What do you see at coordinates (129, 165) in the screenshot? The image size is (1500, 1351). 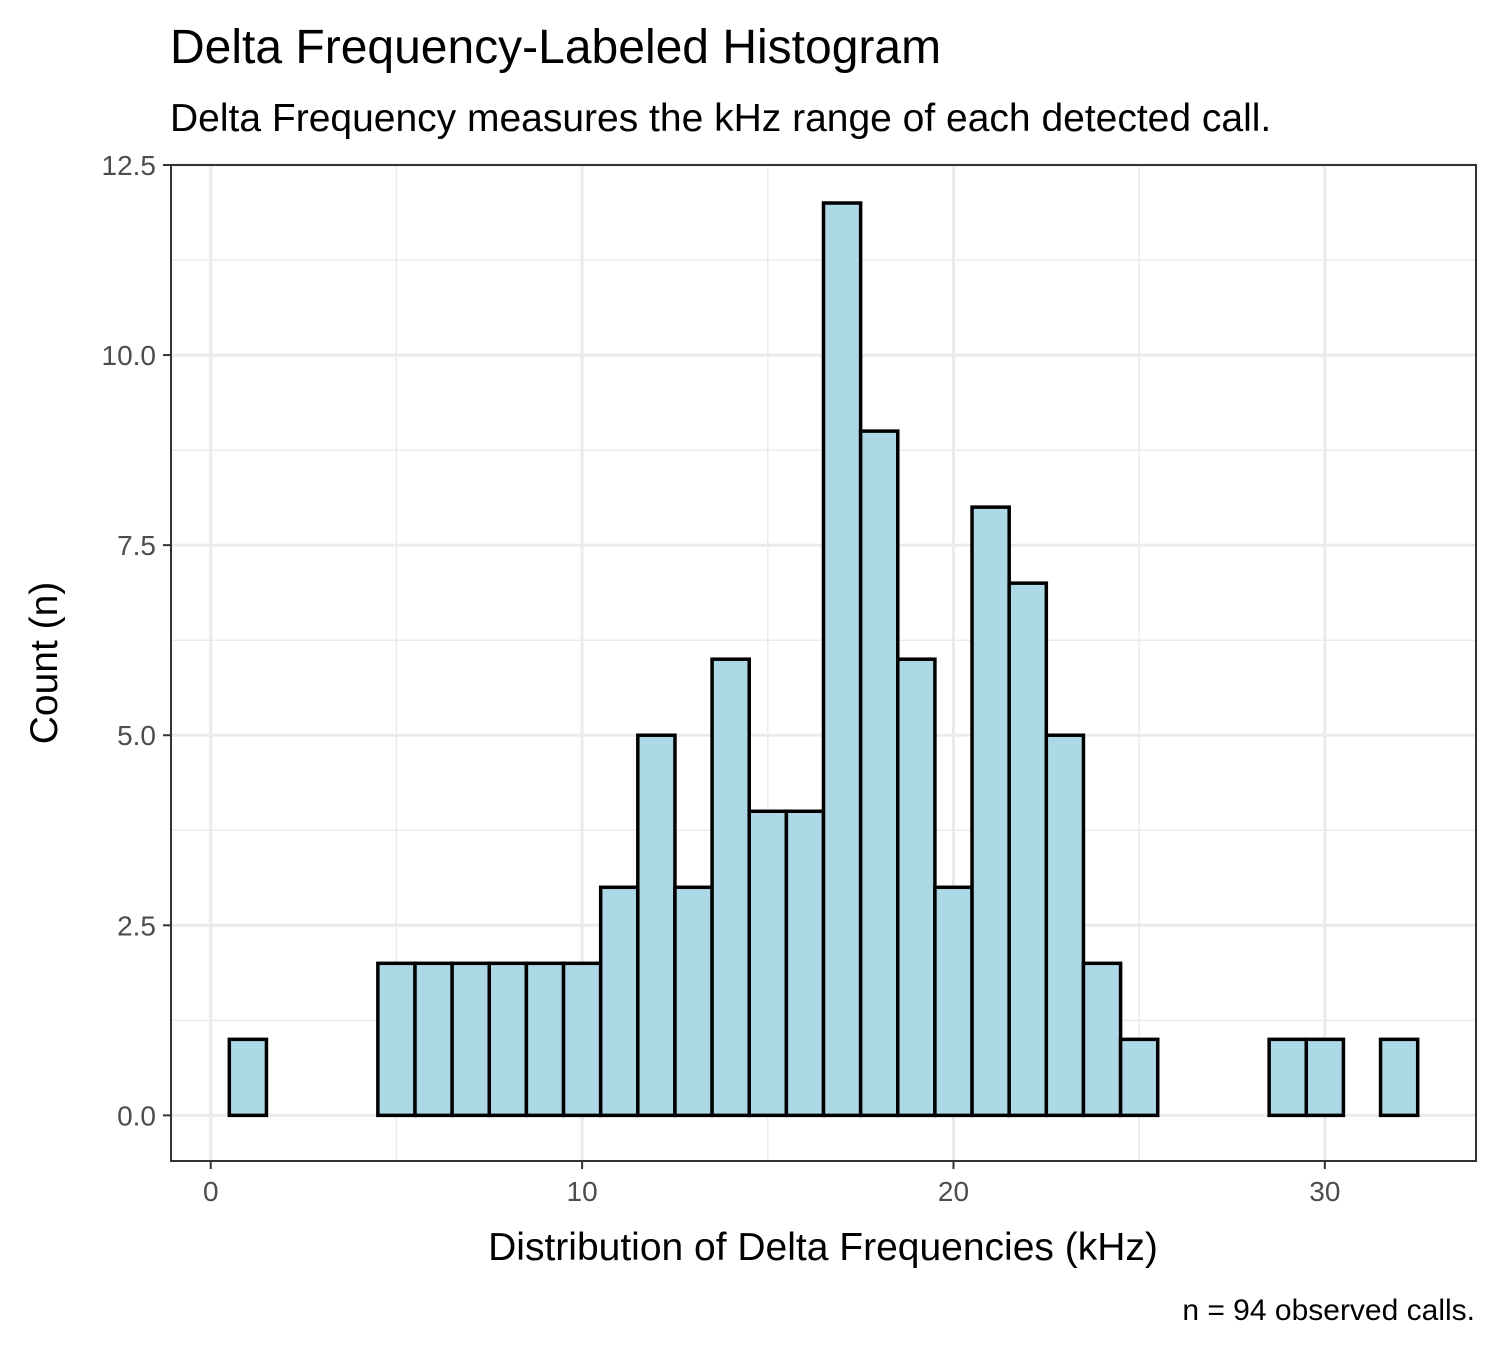 I see `y-tick-label: 12.5` at bounding box center [129, 165].